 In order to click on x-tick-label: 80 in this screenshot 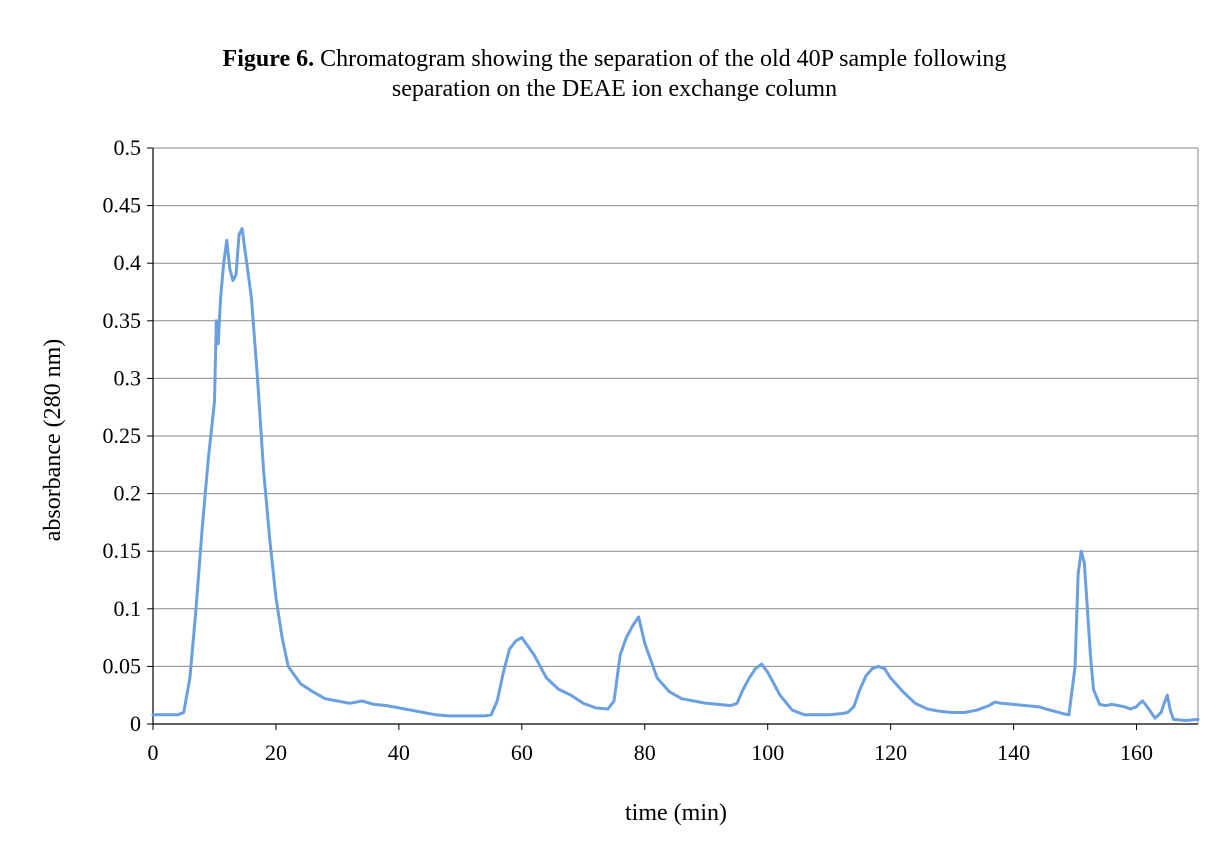, I will do `click(645, 752)`.